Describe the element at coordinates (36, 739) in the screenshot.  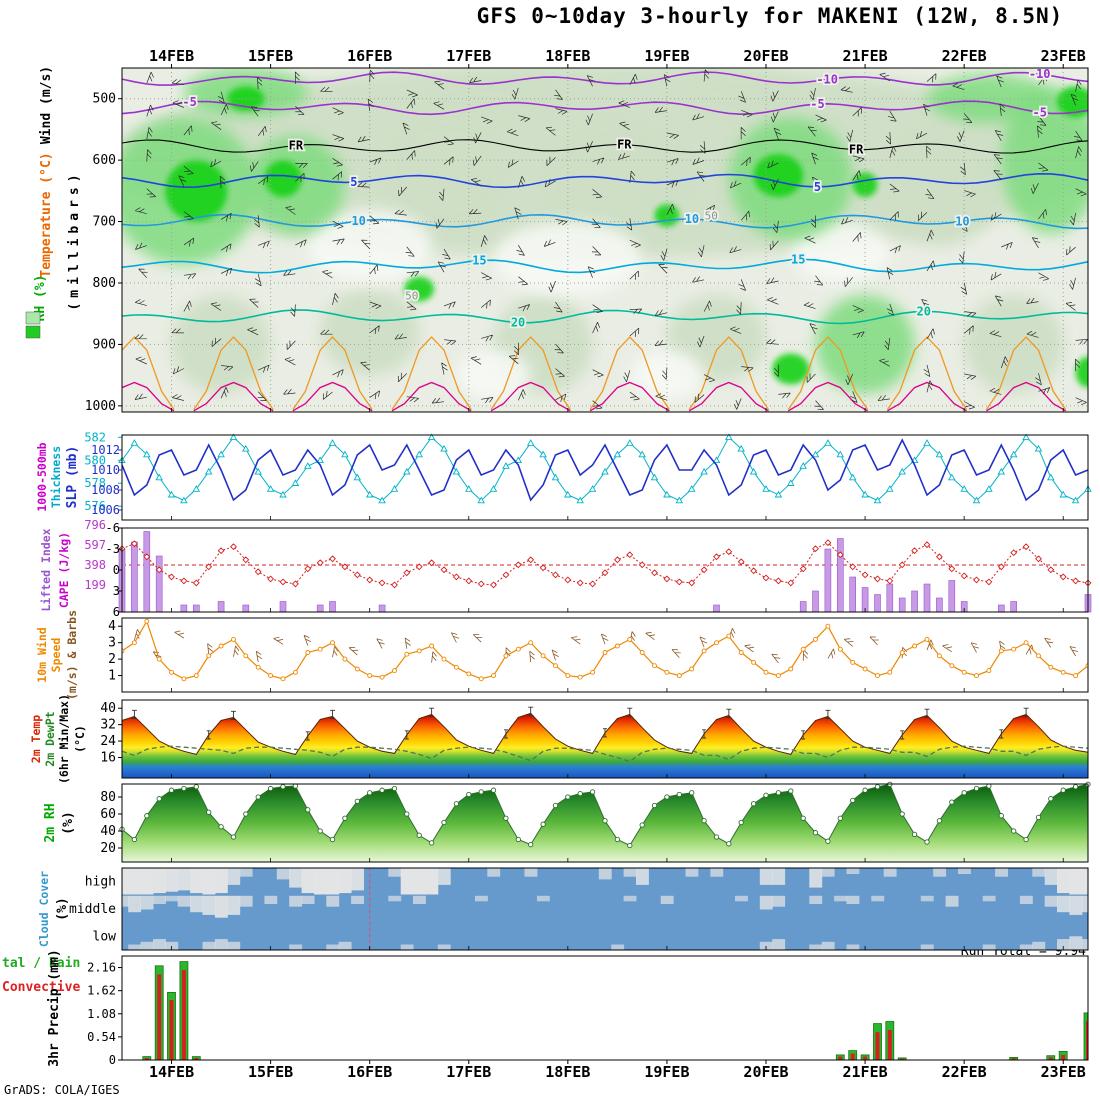
I see `ylabel-2m-temp: 2m Temp` at that location.